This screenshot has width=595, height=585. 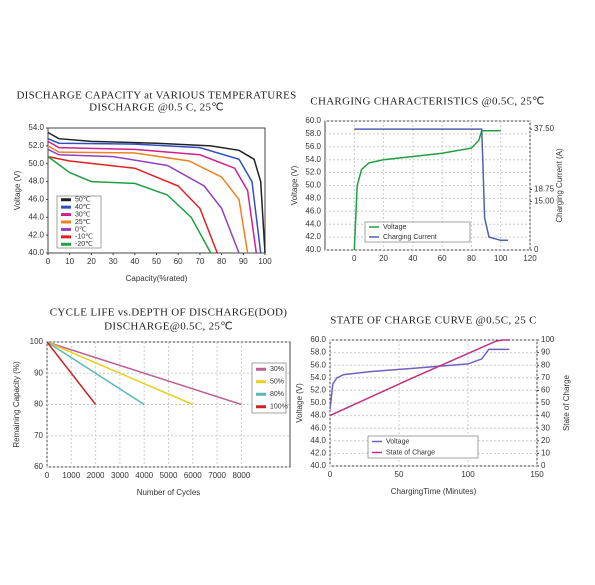 What do you see at coordinates (83, 200) in the screenshot?
I see `legend-label: 50℃` at bounding box center [83, 200].